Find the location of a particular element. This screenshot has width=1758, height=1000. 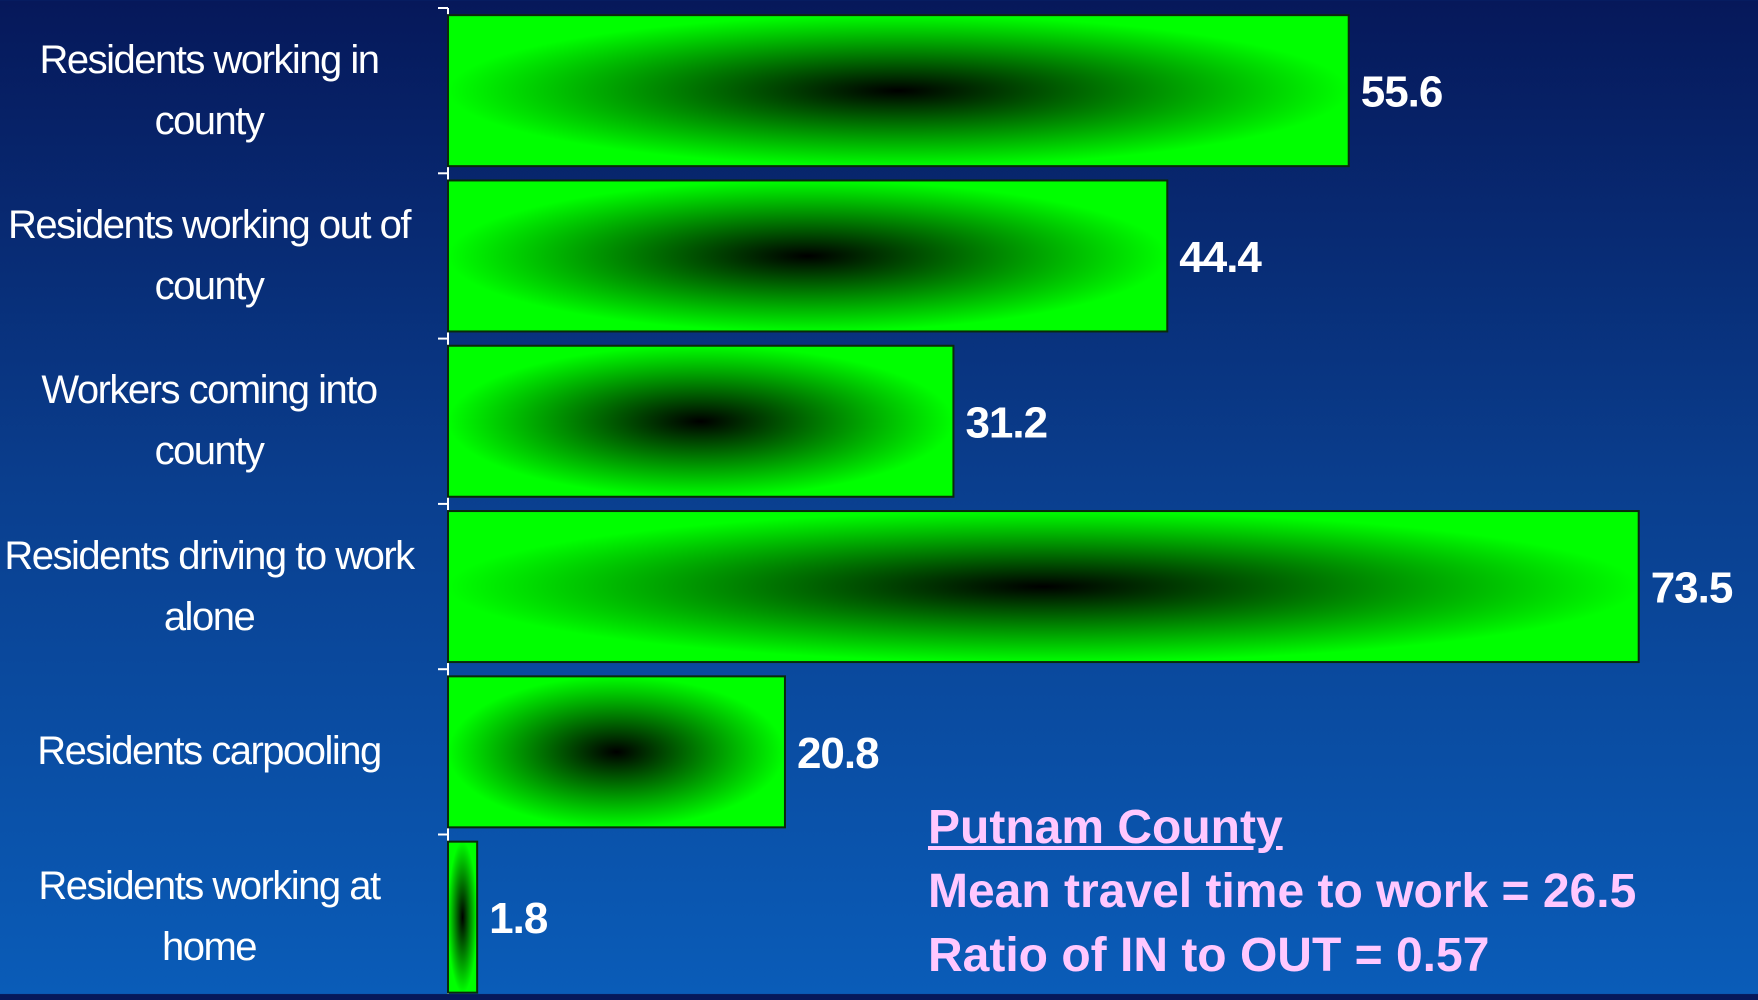

value-label: 73.5 is located at coordinates (1692, 588).